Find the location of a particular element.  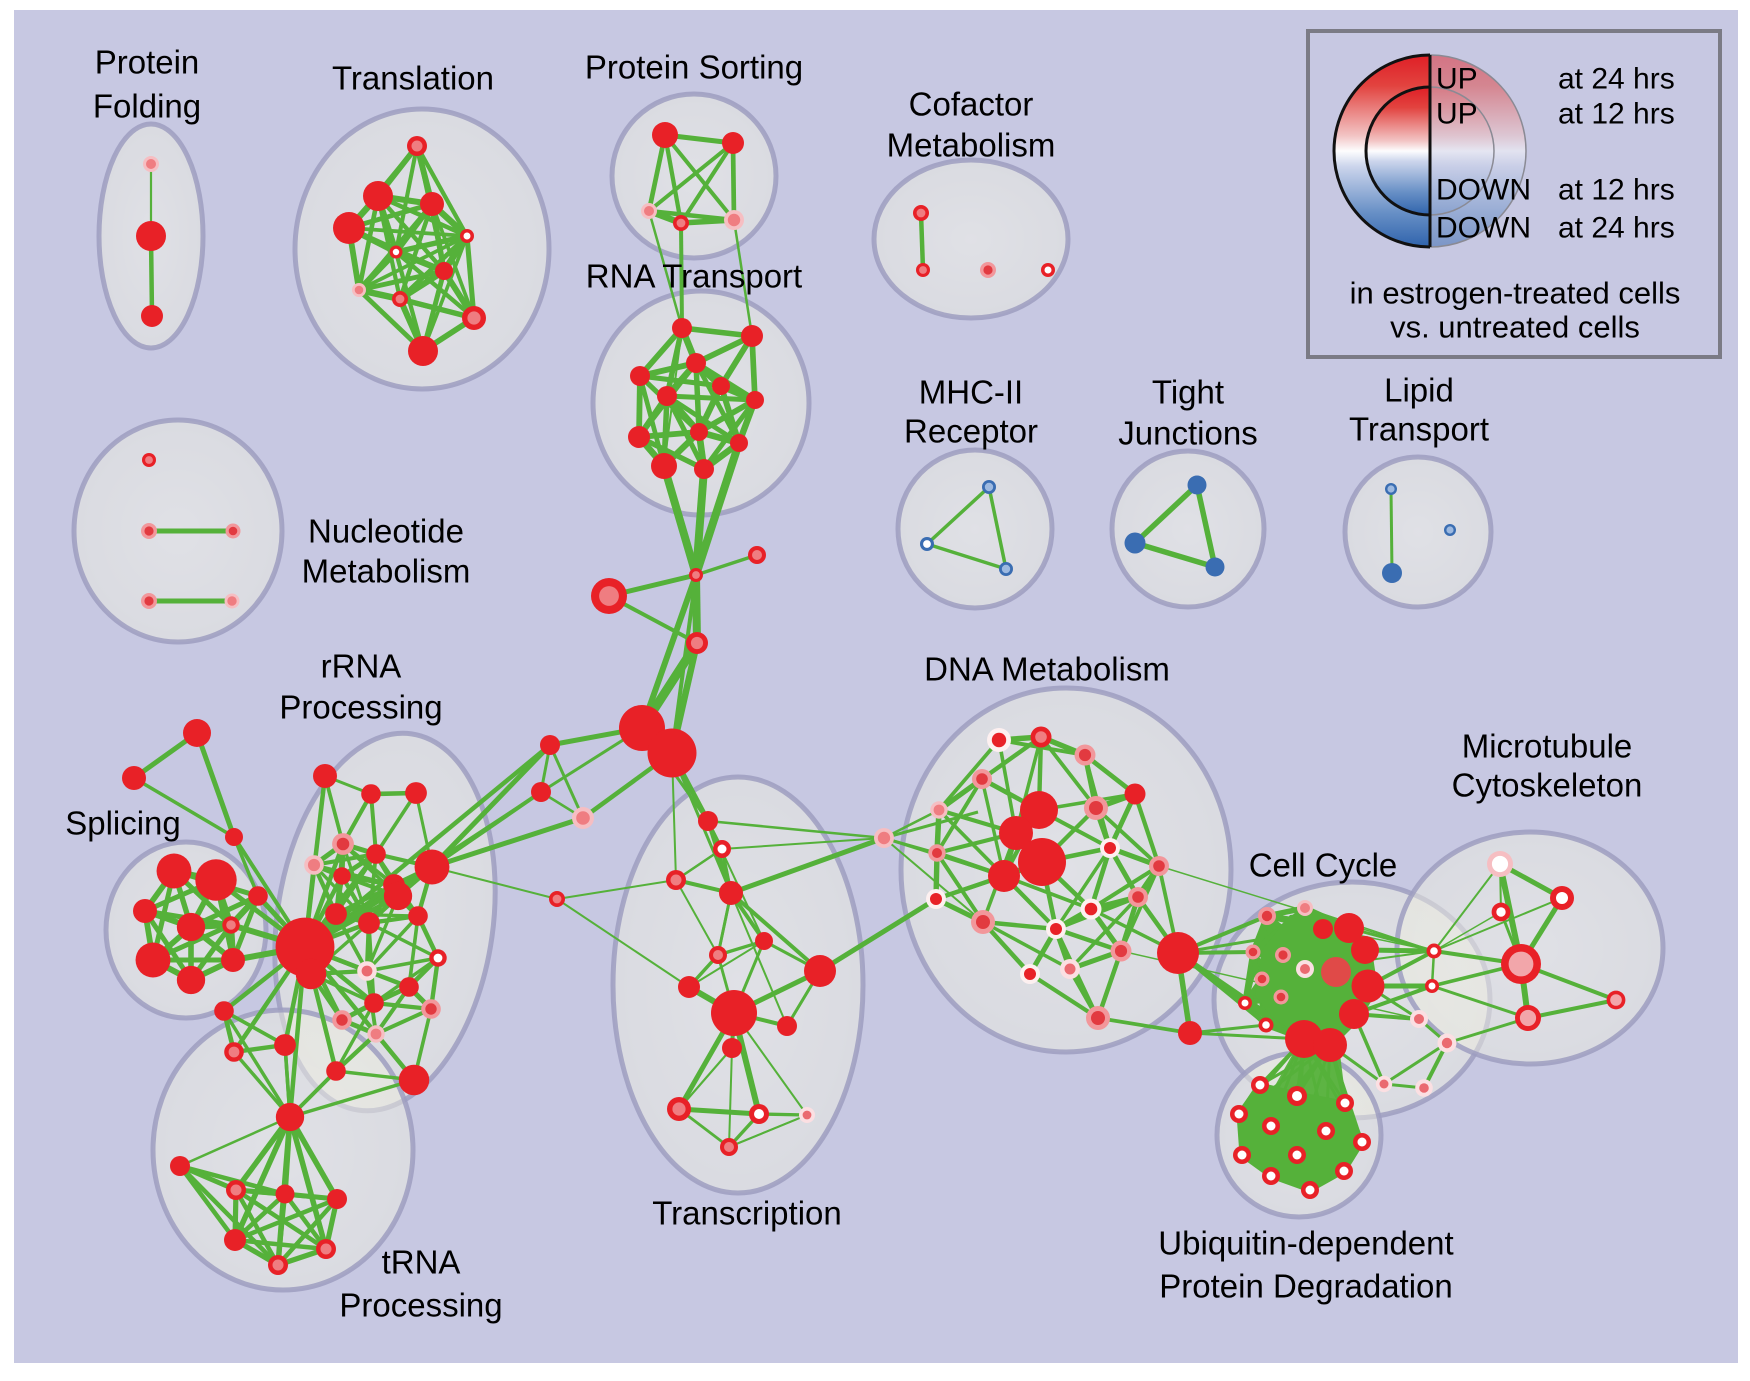

svg-text: in estrogen-treated cells is located at coordinates (1515, 293).